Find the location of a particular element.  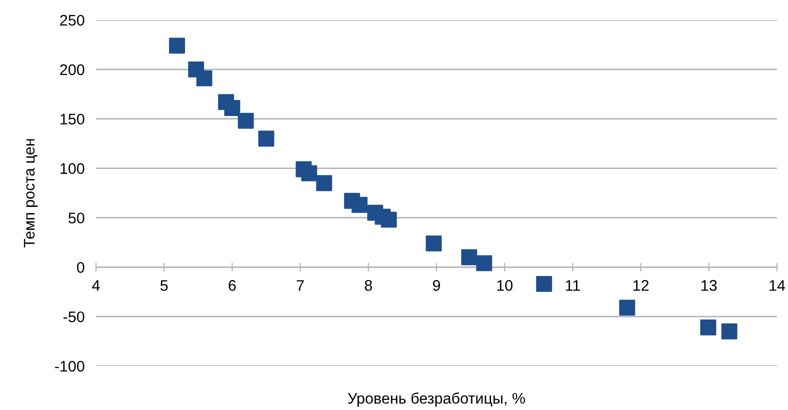

y-tick-label: 200 is located at coordinates (72, 70).